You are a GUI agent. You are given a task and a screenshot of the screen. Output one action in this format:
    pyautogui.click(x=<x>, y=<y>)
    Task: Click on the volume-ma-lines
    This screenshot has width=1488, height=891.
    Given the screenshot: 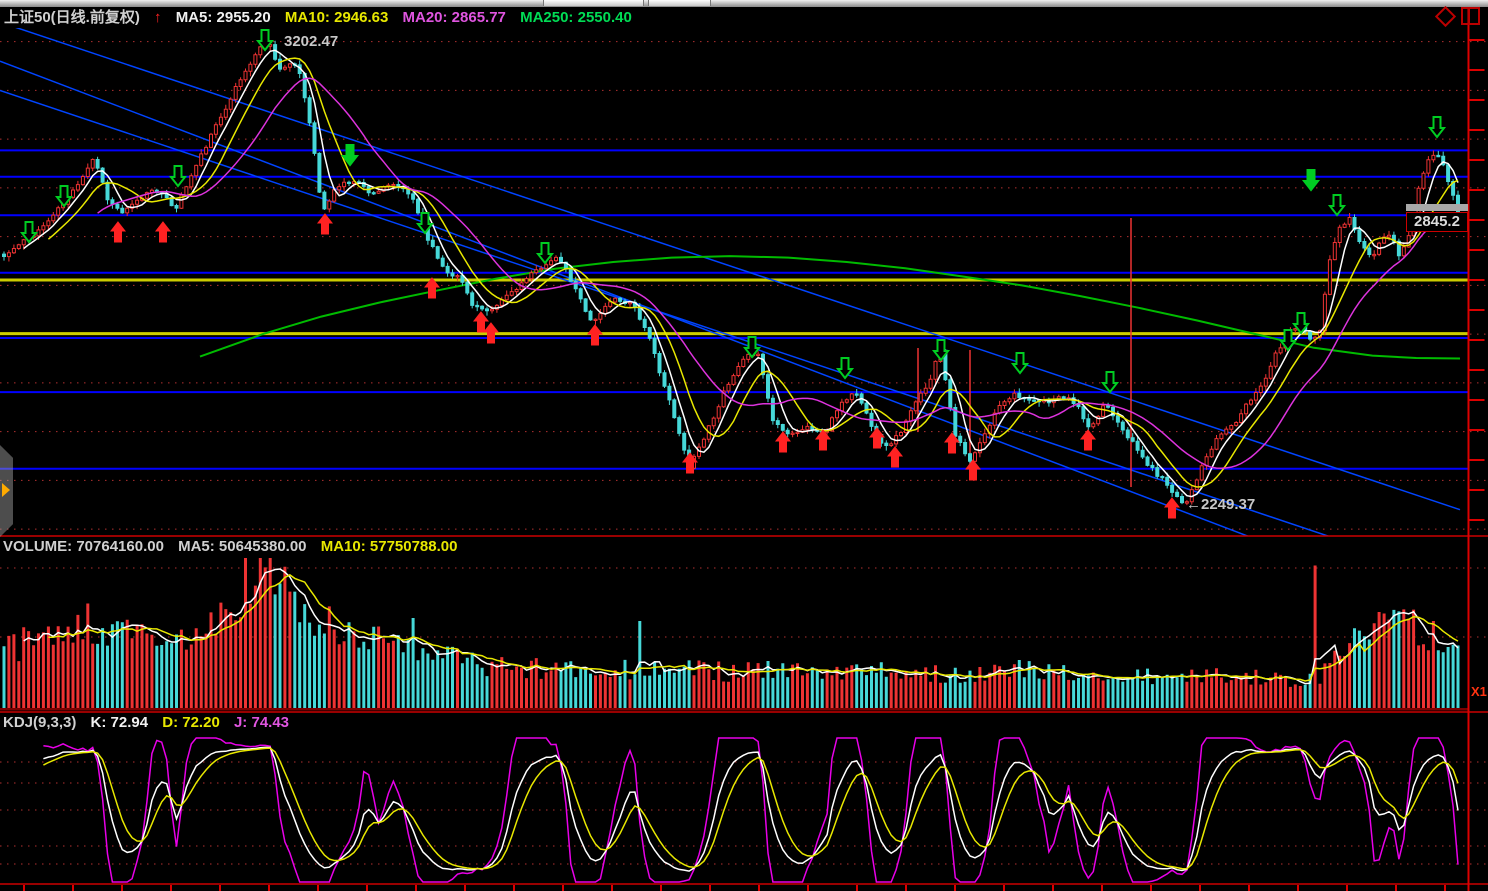 What is the action you would take?
    pyautogui.click(x=741, y=626)
    